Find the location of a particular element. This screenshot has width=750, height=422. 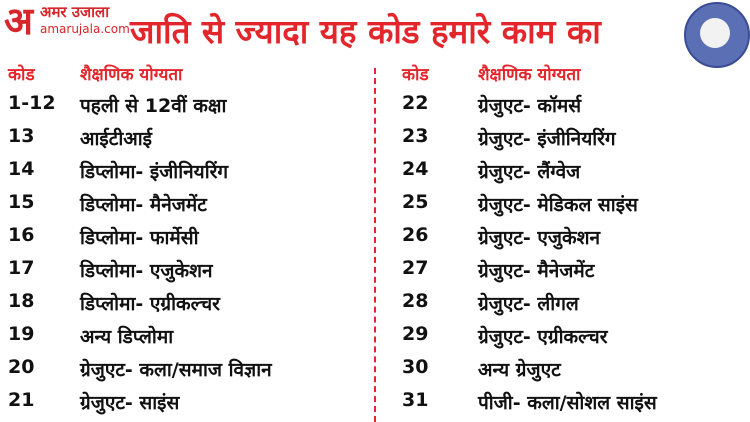

divider is located at coordinates (375, 245).